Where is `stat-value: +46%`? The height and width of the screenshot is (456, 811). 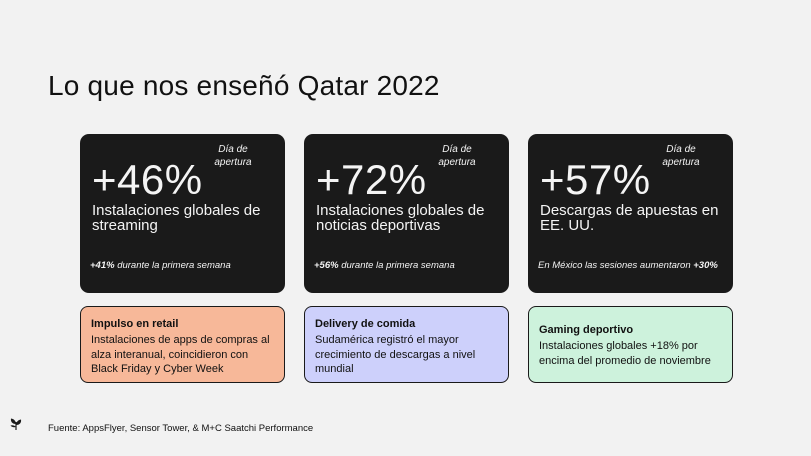 stat-value: +46% is located at coordinates (147, 179).